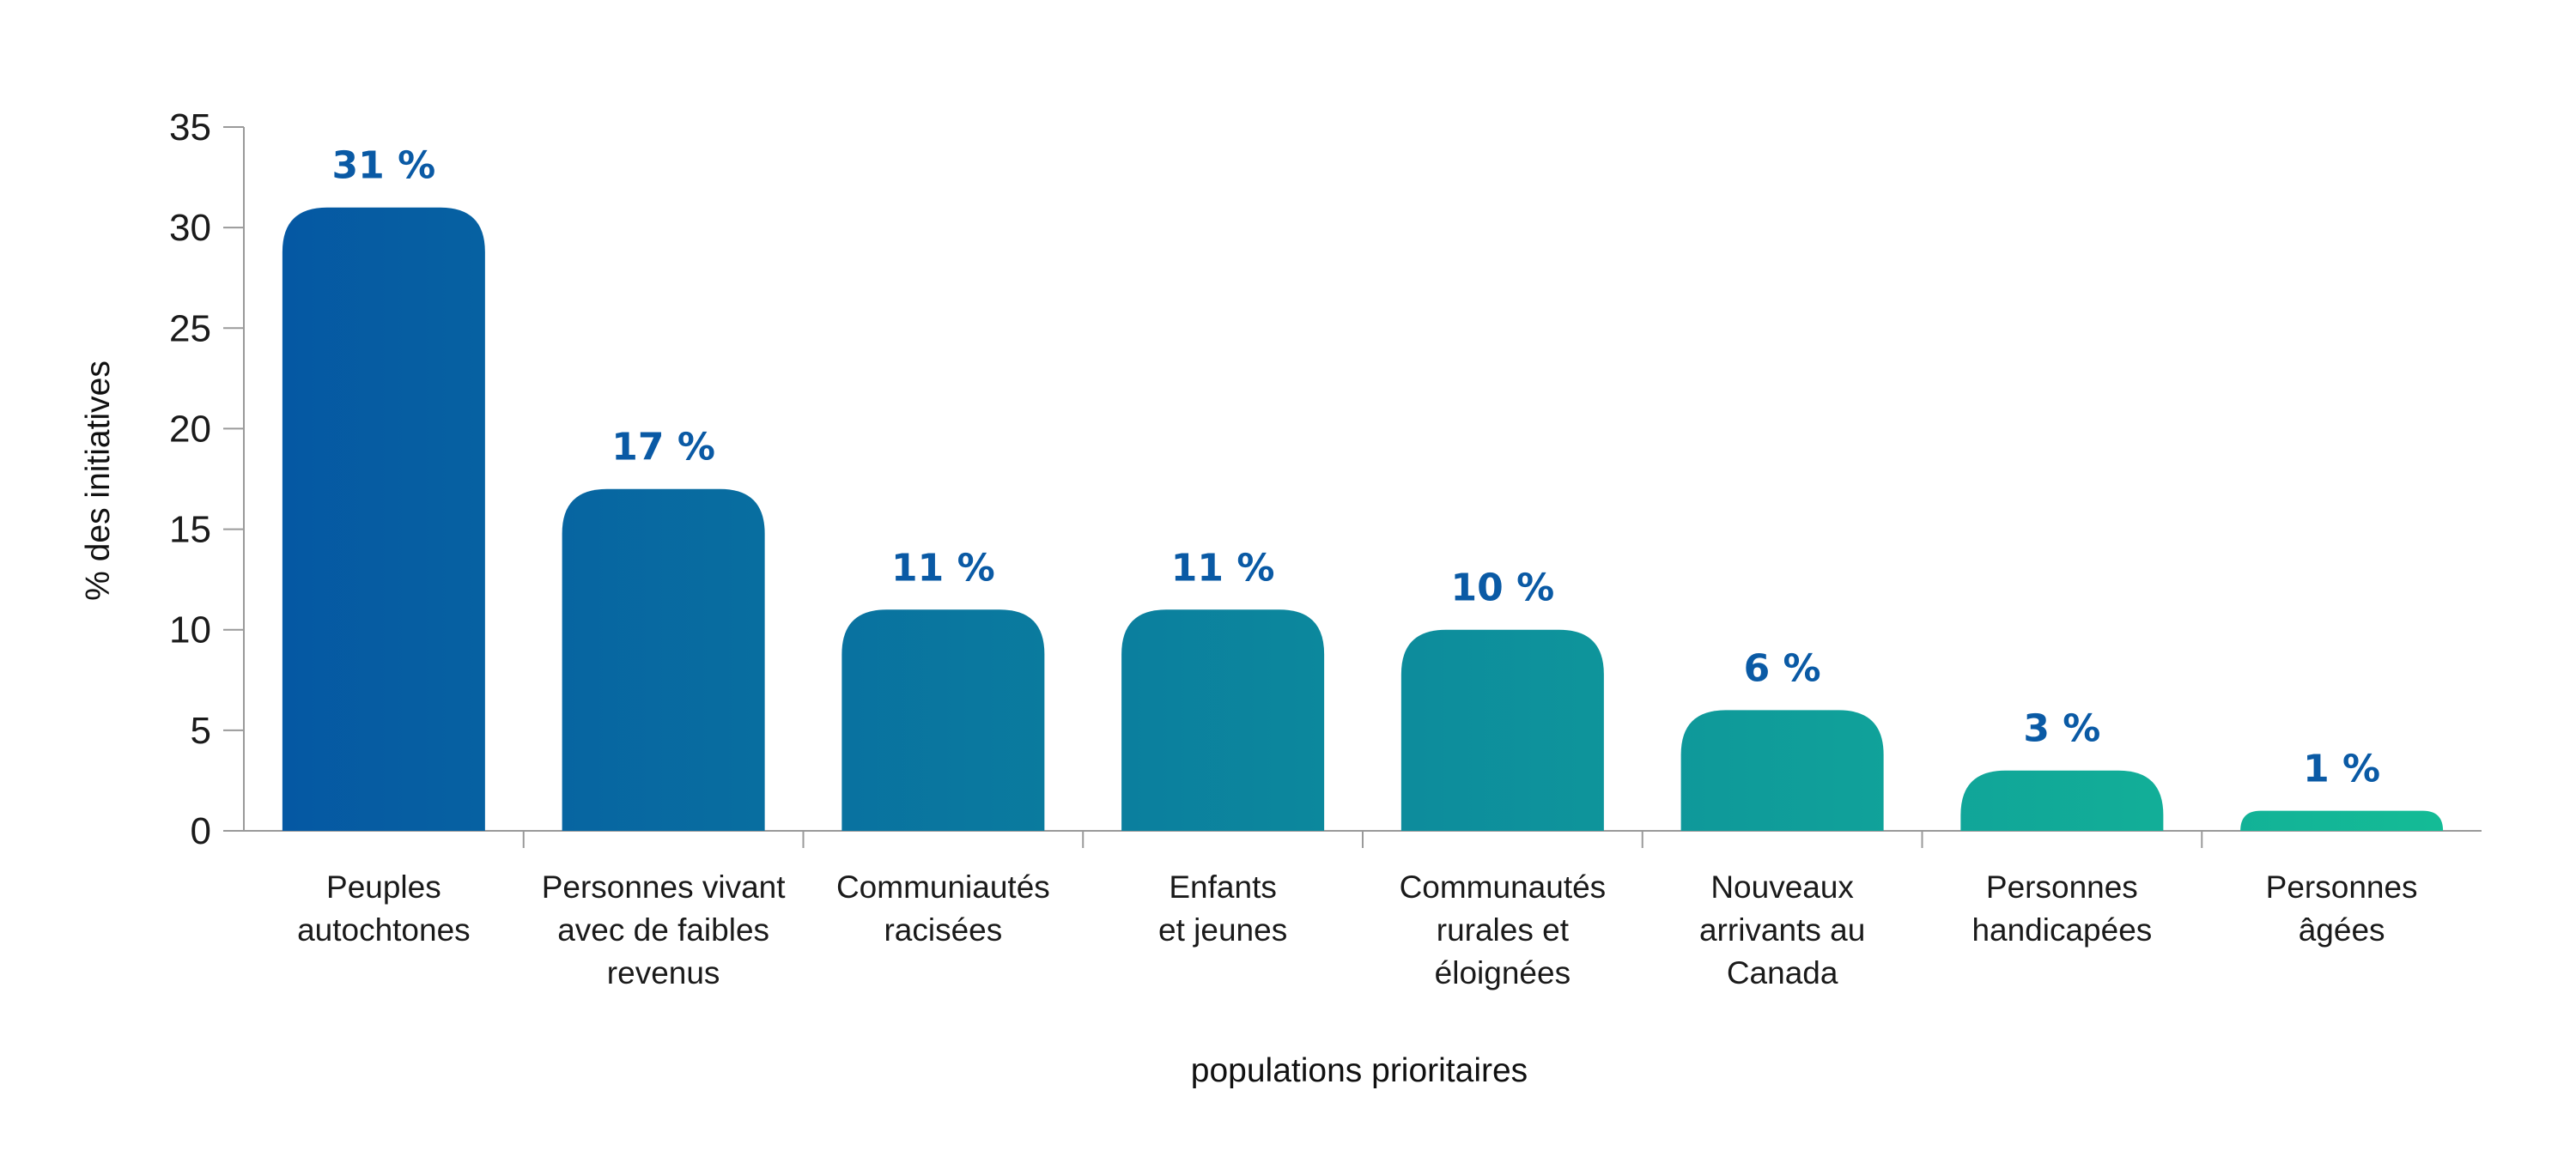 The image size is (2576, 1163). I want to click on y-tick-label: 25, so click(190, 328).